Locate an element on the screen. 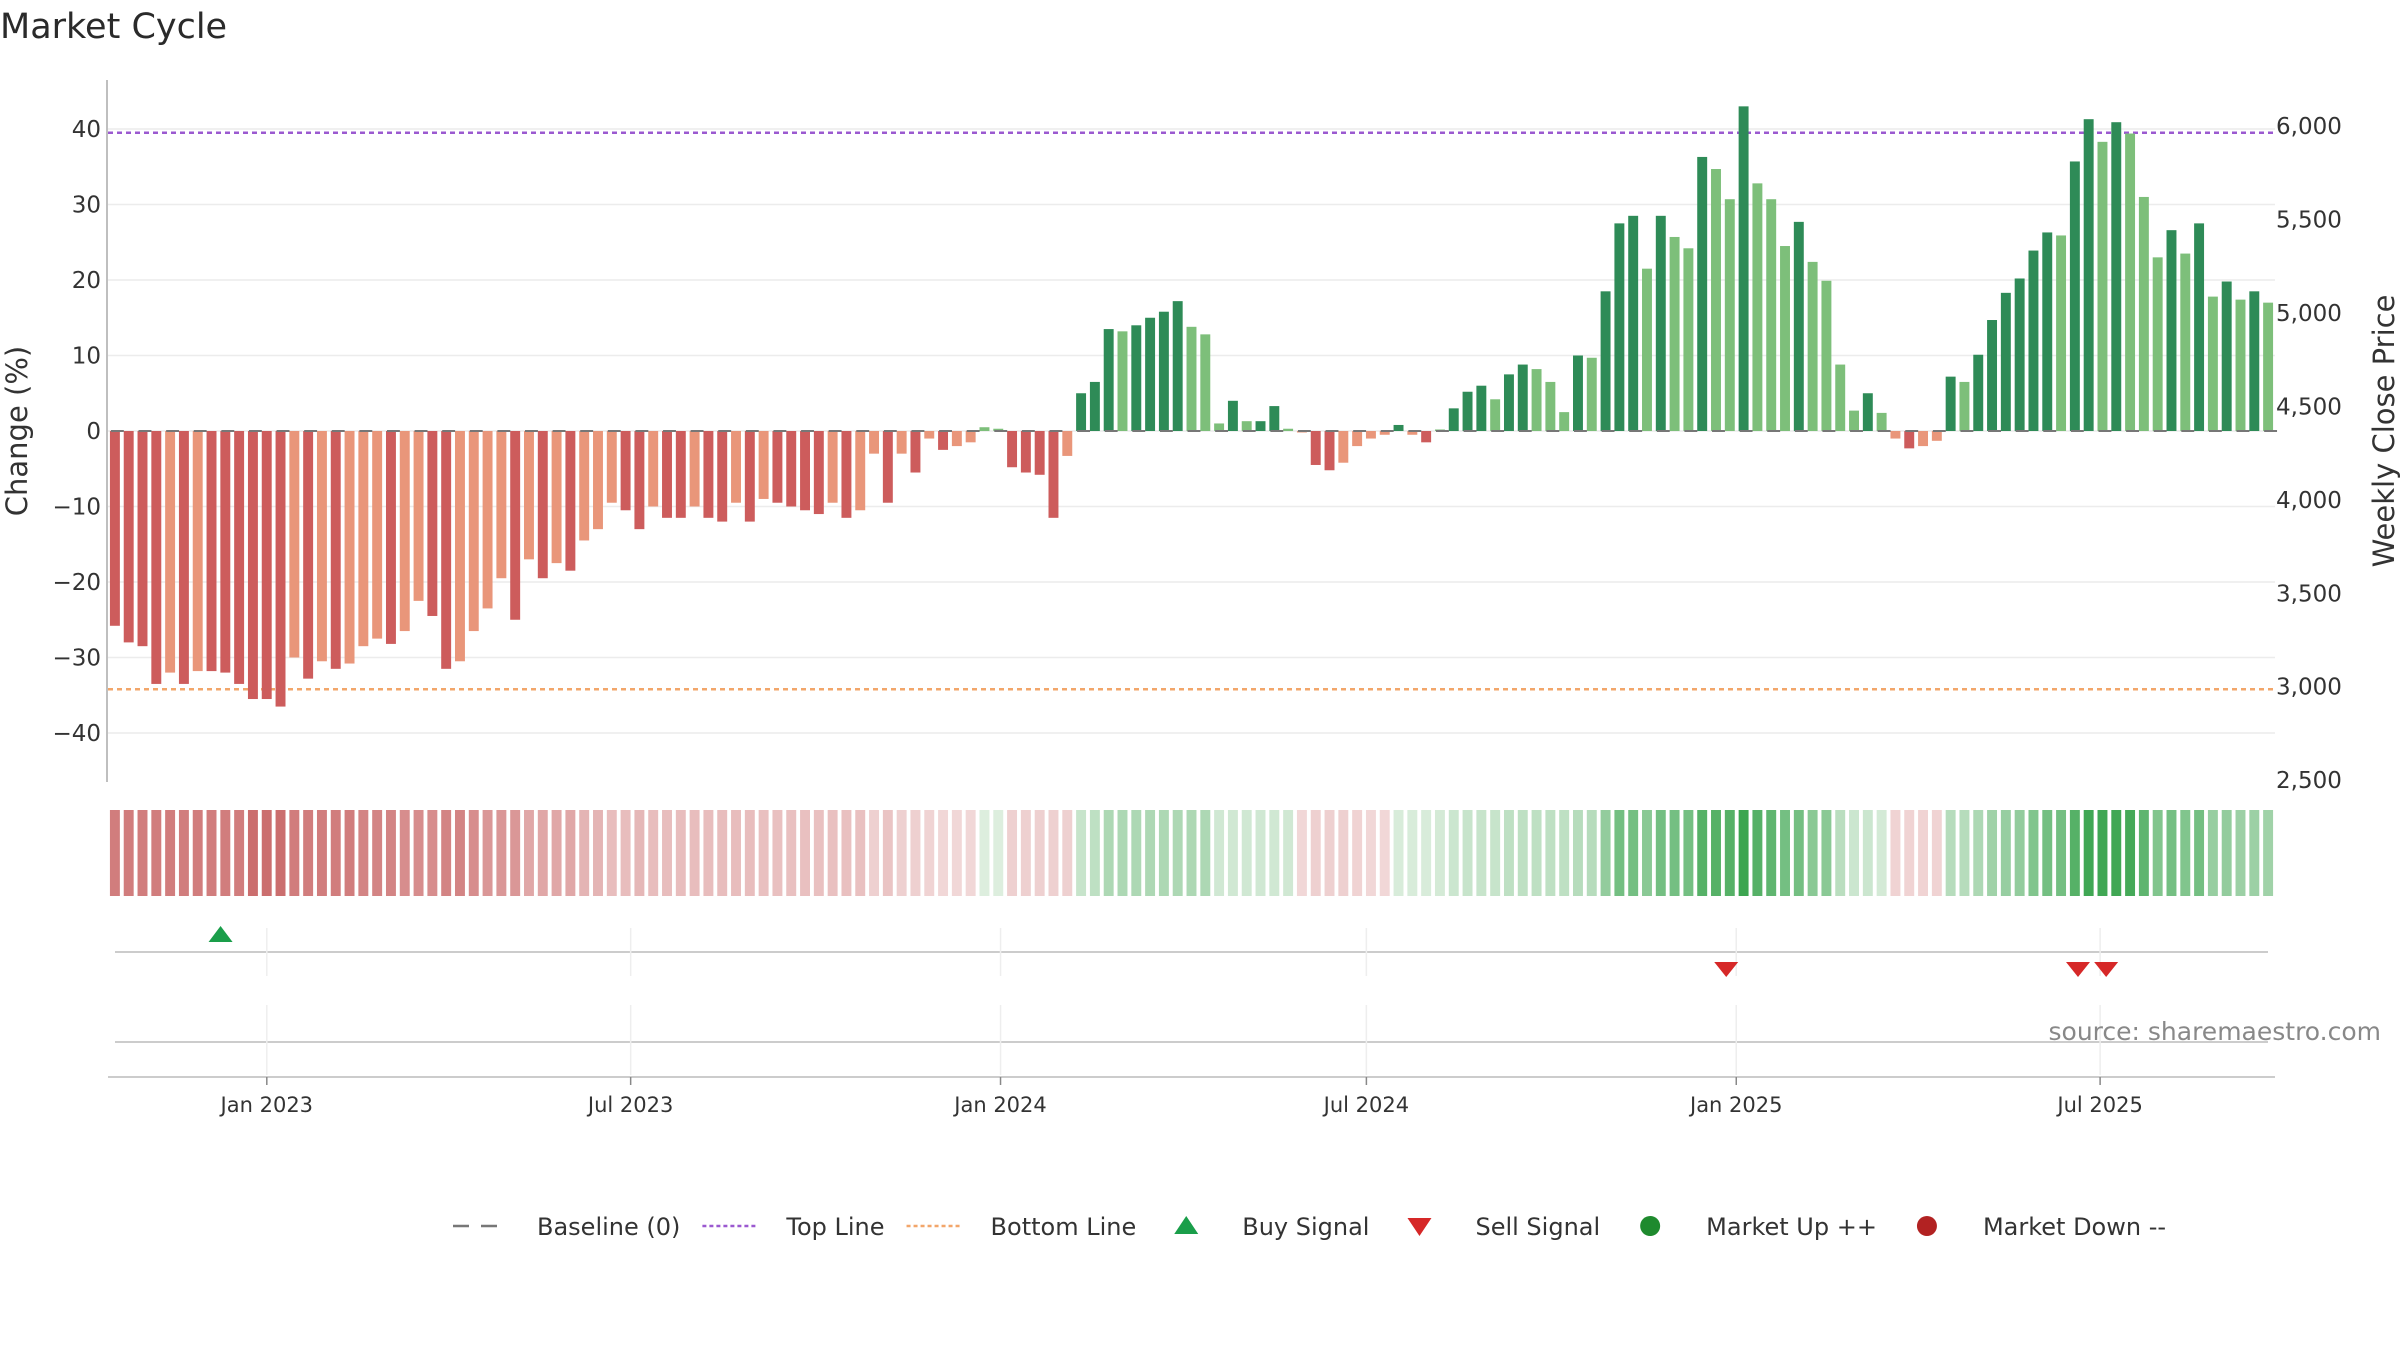 This screenshot has width=2400, height=1350. signal-panel is located at coordinates (1191, 951).